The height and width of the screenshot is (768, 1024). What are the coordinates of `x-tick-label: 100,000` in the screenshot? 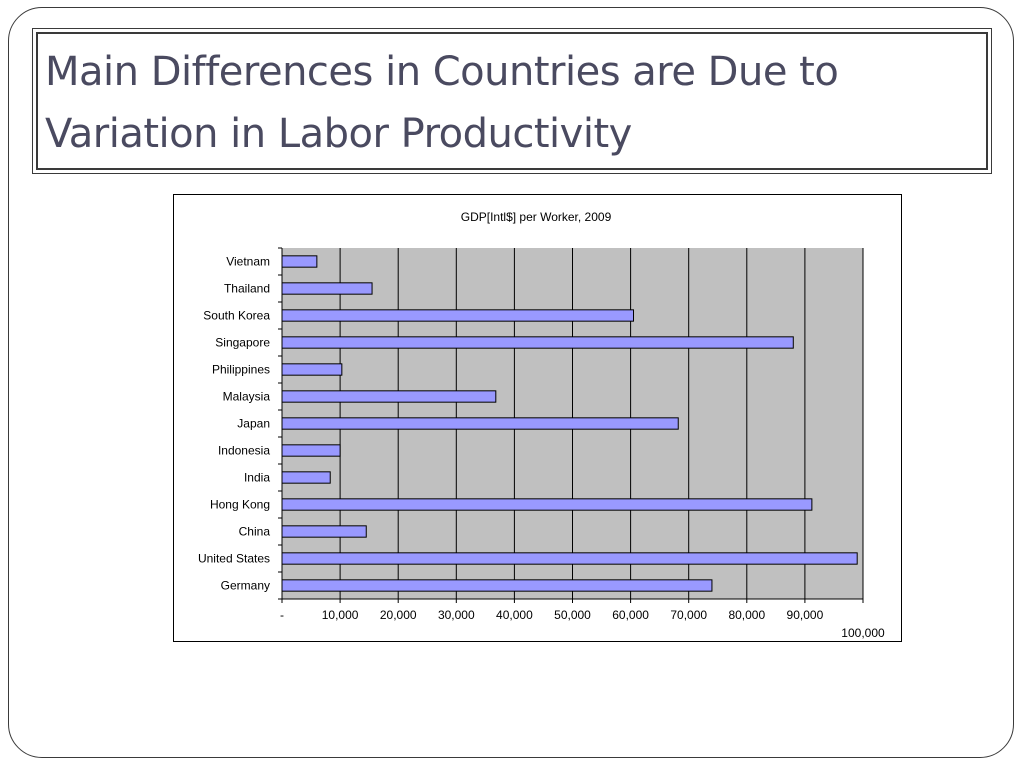 It's located at (863, 633).